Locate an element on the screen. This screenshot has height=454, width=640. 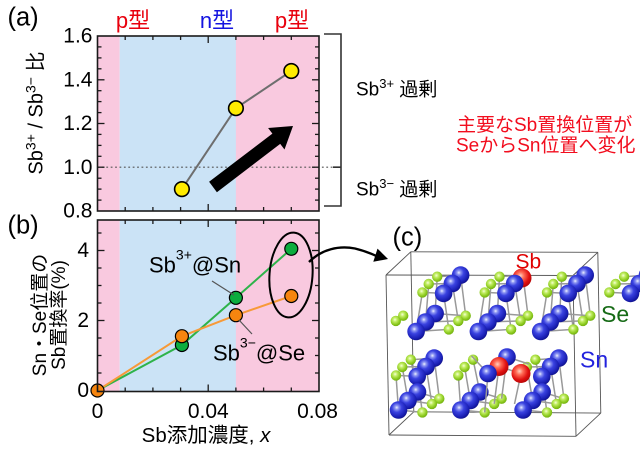
svg-text: n型 is located at coordinates (217, 20).